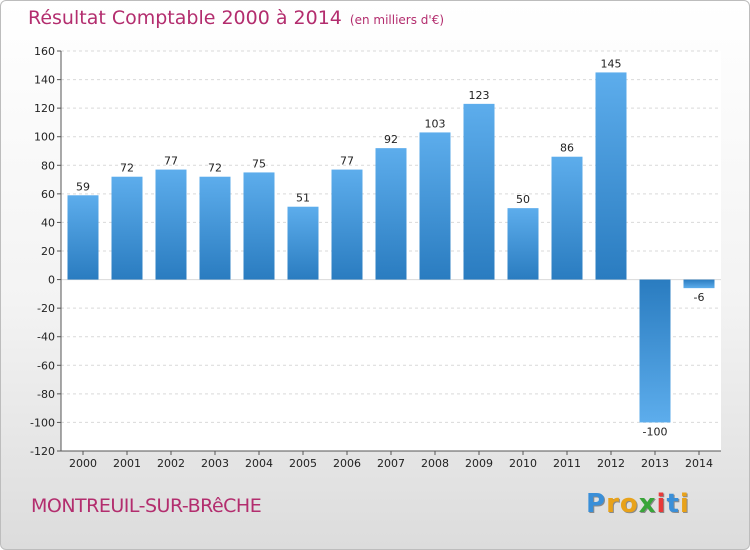 The height and width of the screenshot is (550, 750). I want to click on x-tick-label: 2002, so click(171, 463).